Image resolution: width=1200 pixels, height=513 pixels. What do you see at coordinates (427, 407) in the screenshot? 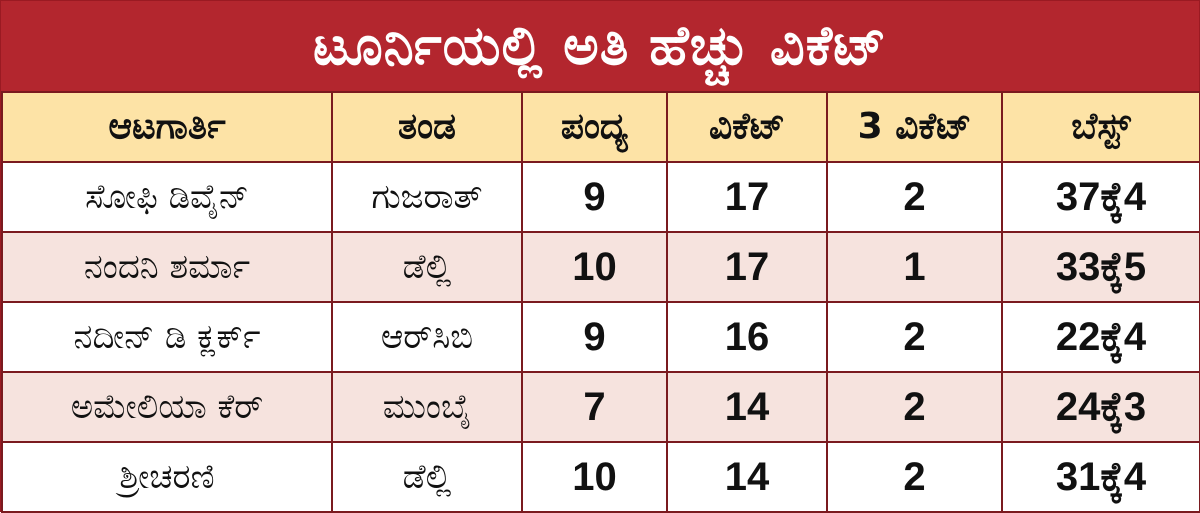
I see `team-name: ಮುಂಬೈ` at bounding box center [427, 407].